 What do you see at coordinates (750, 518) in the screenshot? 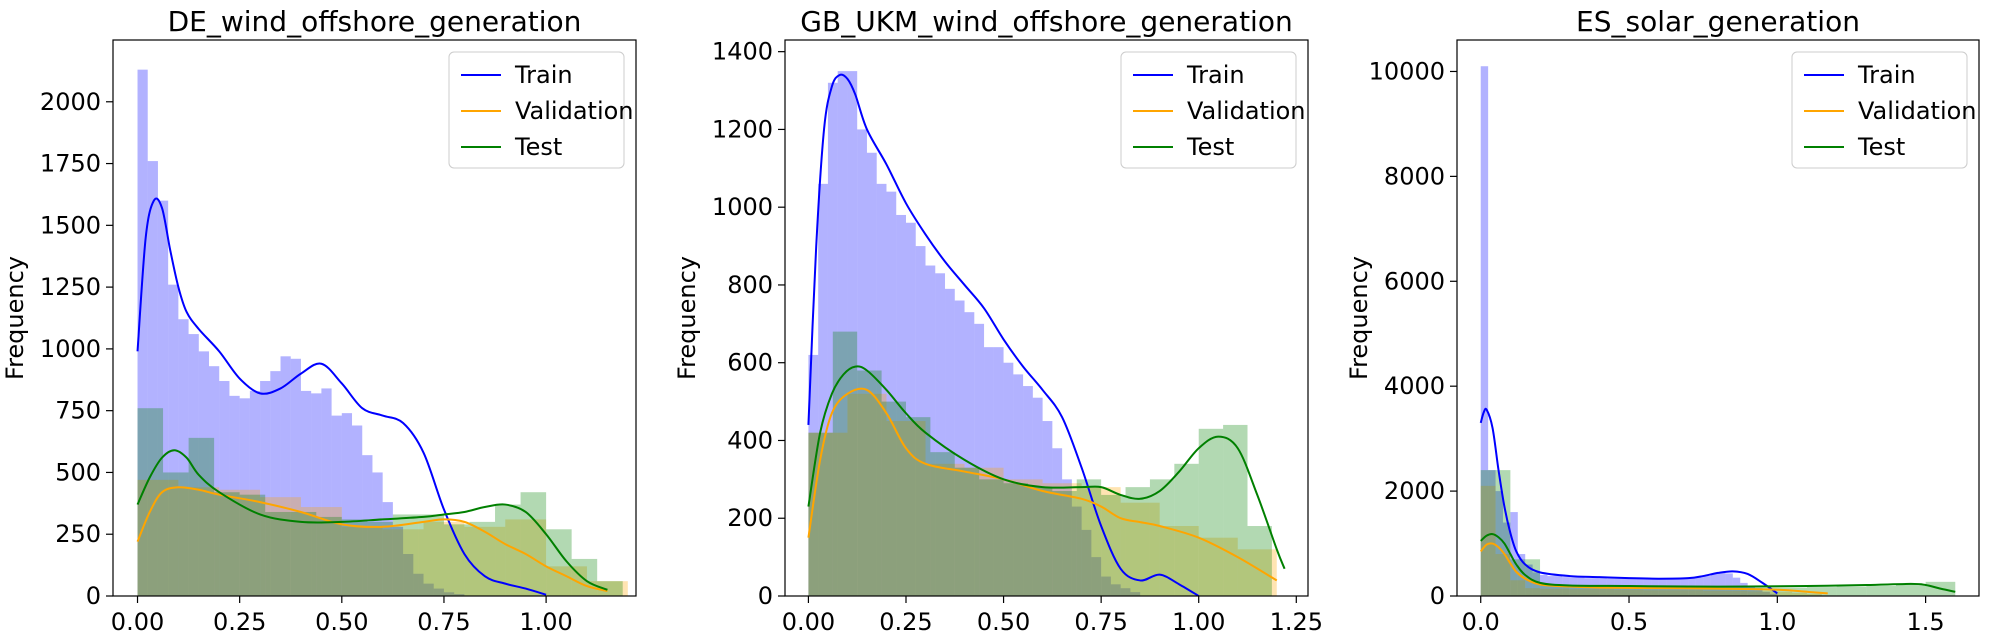
I see `y-tick-label: 200` at bounding box center [750, 518].